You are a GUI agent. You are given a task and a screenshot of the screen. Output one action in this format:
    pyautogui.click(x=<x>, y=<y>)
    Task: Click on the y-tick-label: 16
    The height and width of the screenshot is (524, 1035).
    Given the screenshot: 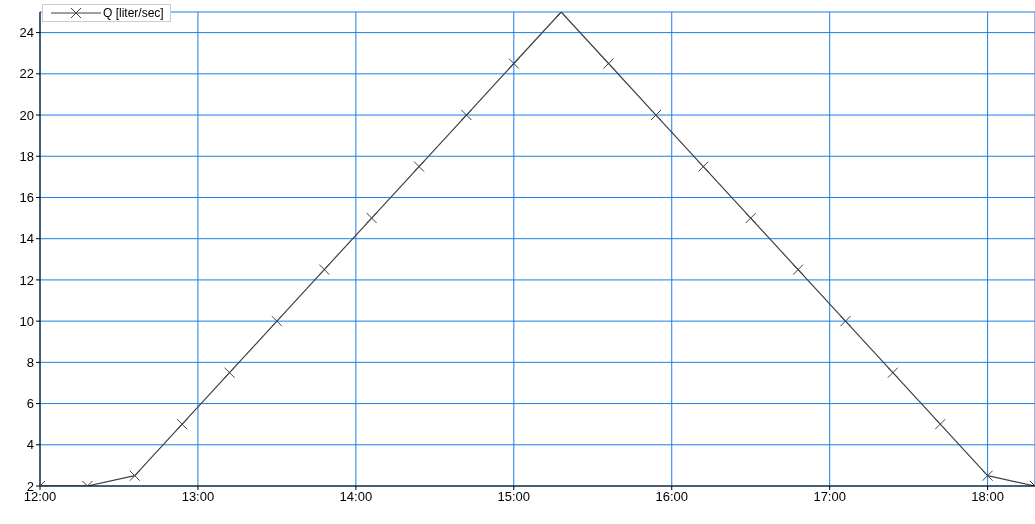 What is the action you would take?
    pyautogui.click(x=26, y=198)
    